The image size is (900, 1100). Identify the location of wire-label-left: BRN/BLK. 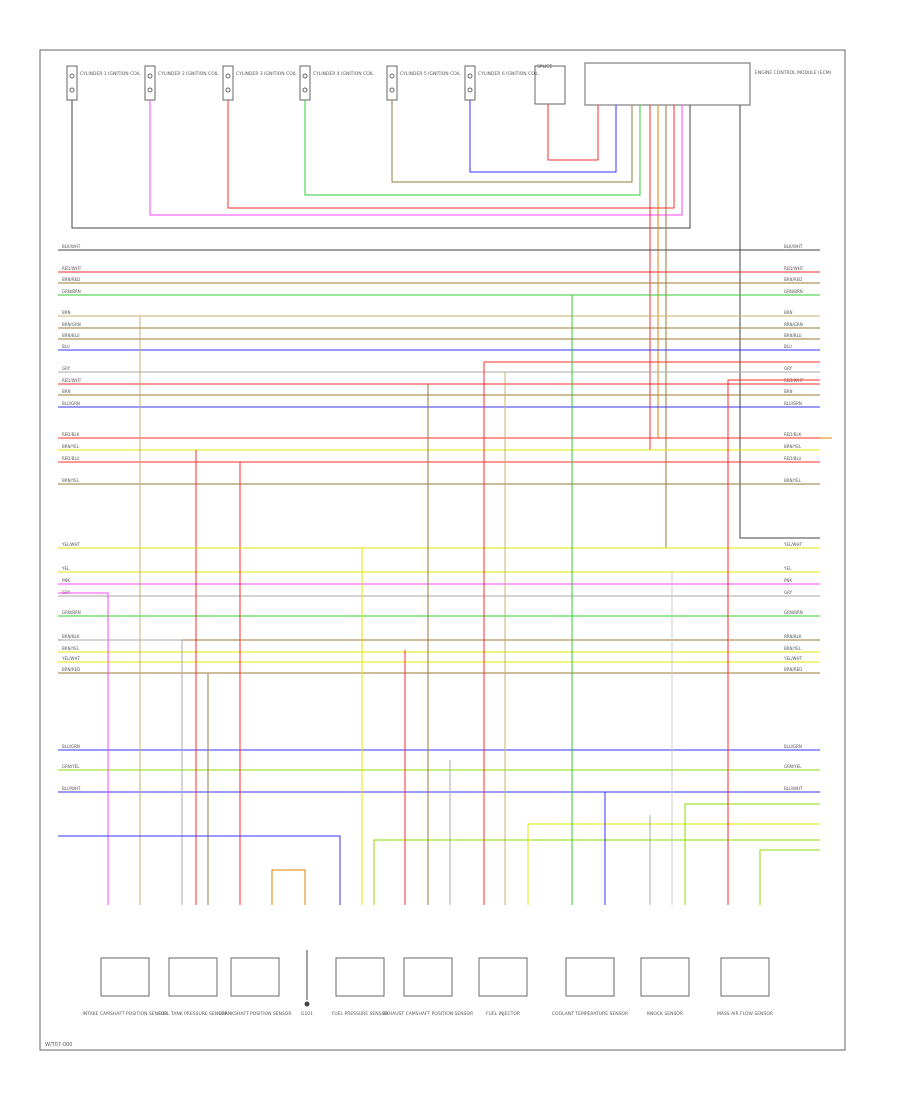
(71, 636).